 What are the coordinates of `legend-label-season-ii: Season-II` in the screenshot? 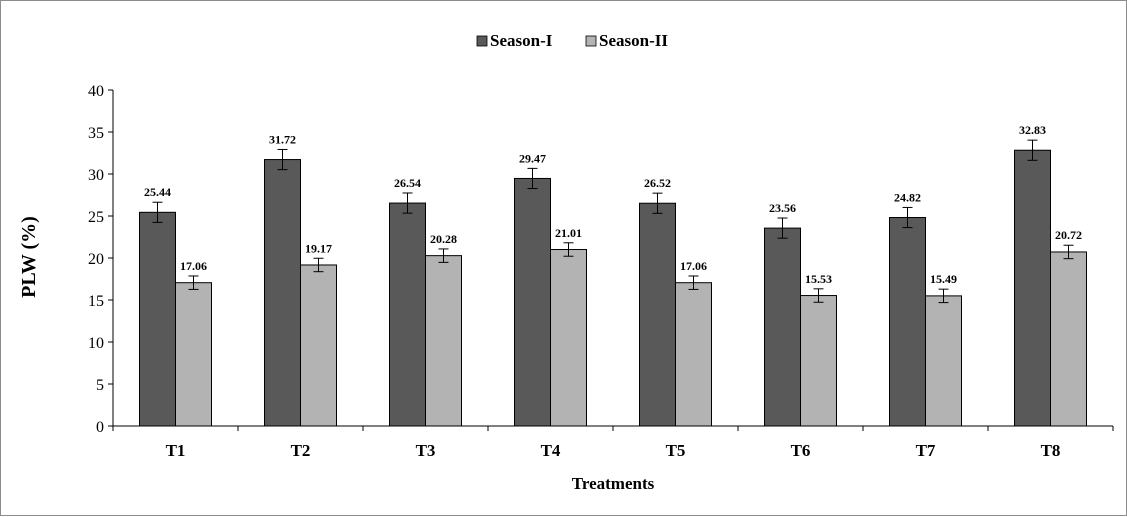 It's located at (633, 40).